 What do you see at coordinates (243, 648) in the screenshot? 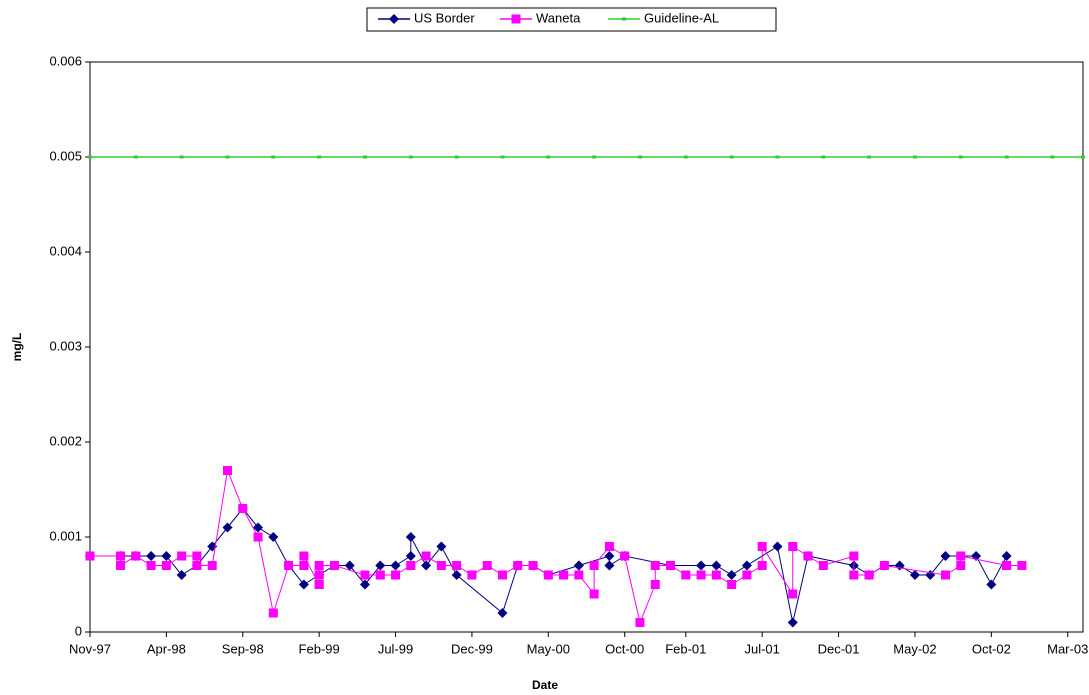
I see `x-tick-label: Sep-98` at bounding box center [243, 648].